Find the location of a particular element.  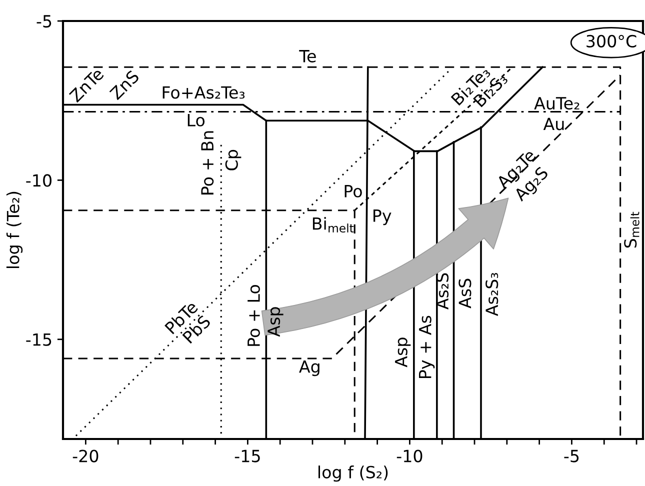

annotation: AsS is located at coordinates (465, 293).